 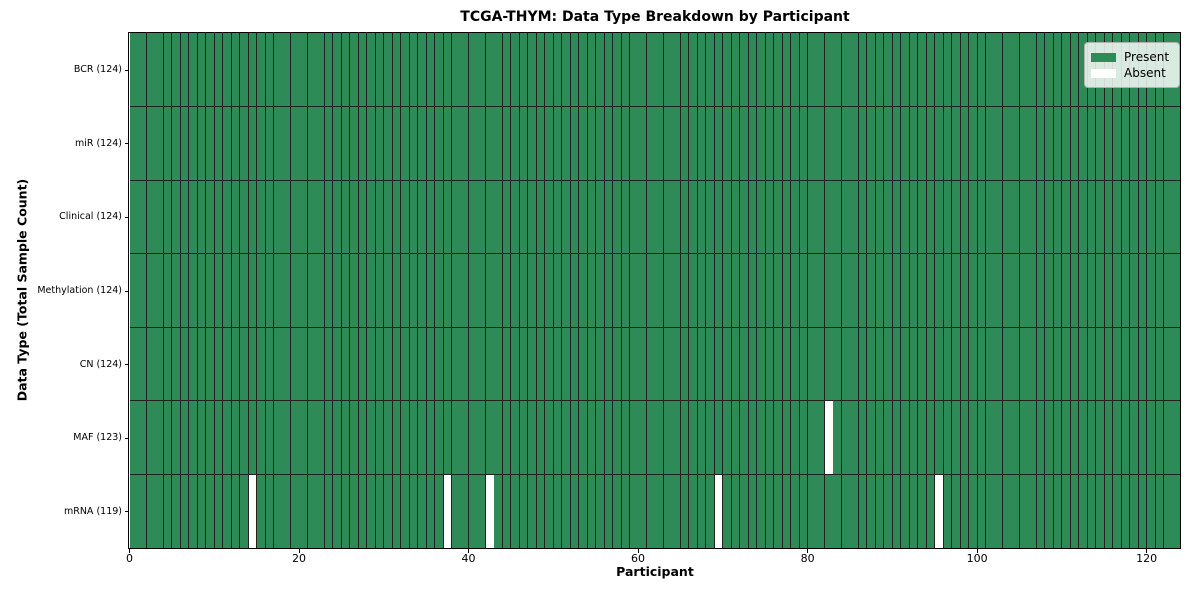 What do you see at coordinates (1147, 57) in the screenshot?
I see `legend-label-present: Present` at bounding box center [1147, 57].